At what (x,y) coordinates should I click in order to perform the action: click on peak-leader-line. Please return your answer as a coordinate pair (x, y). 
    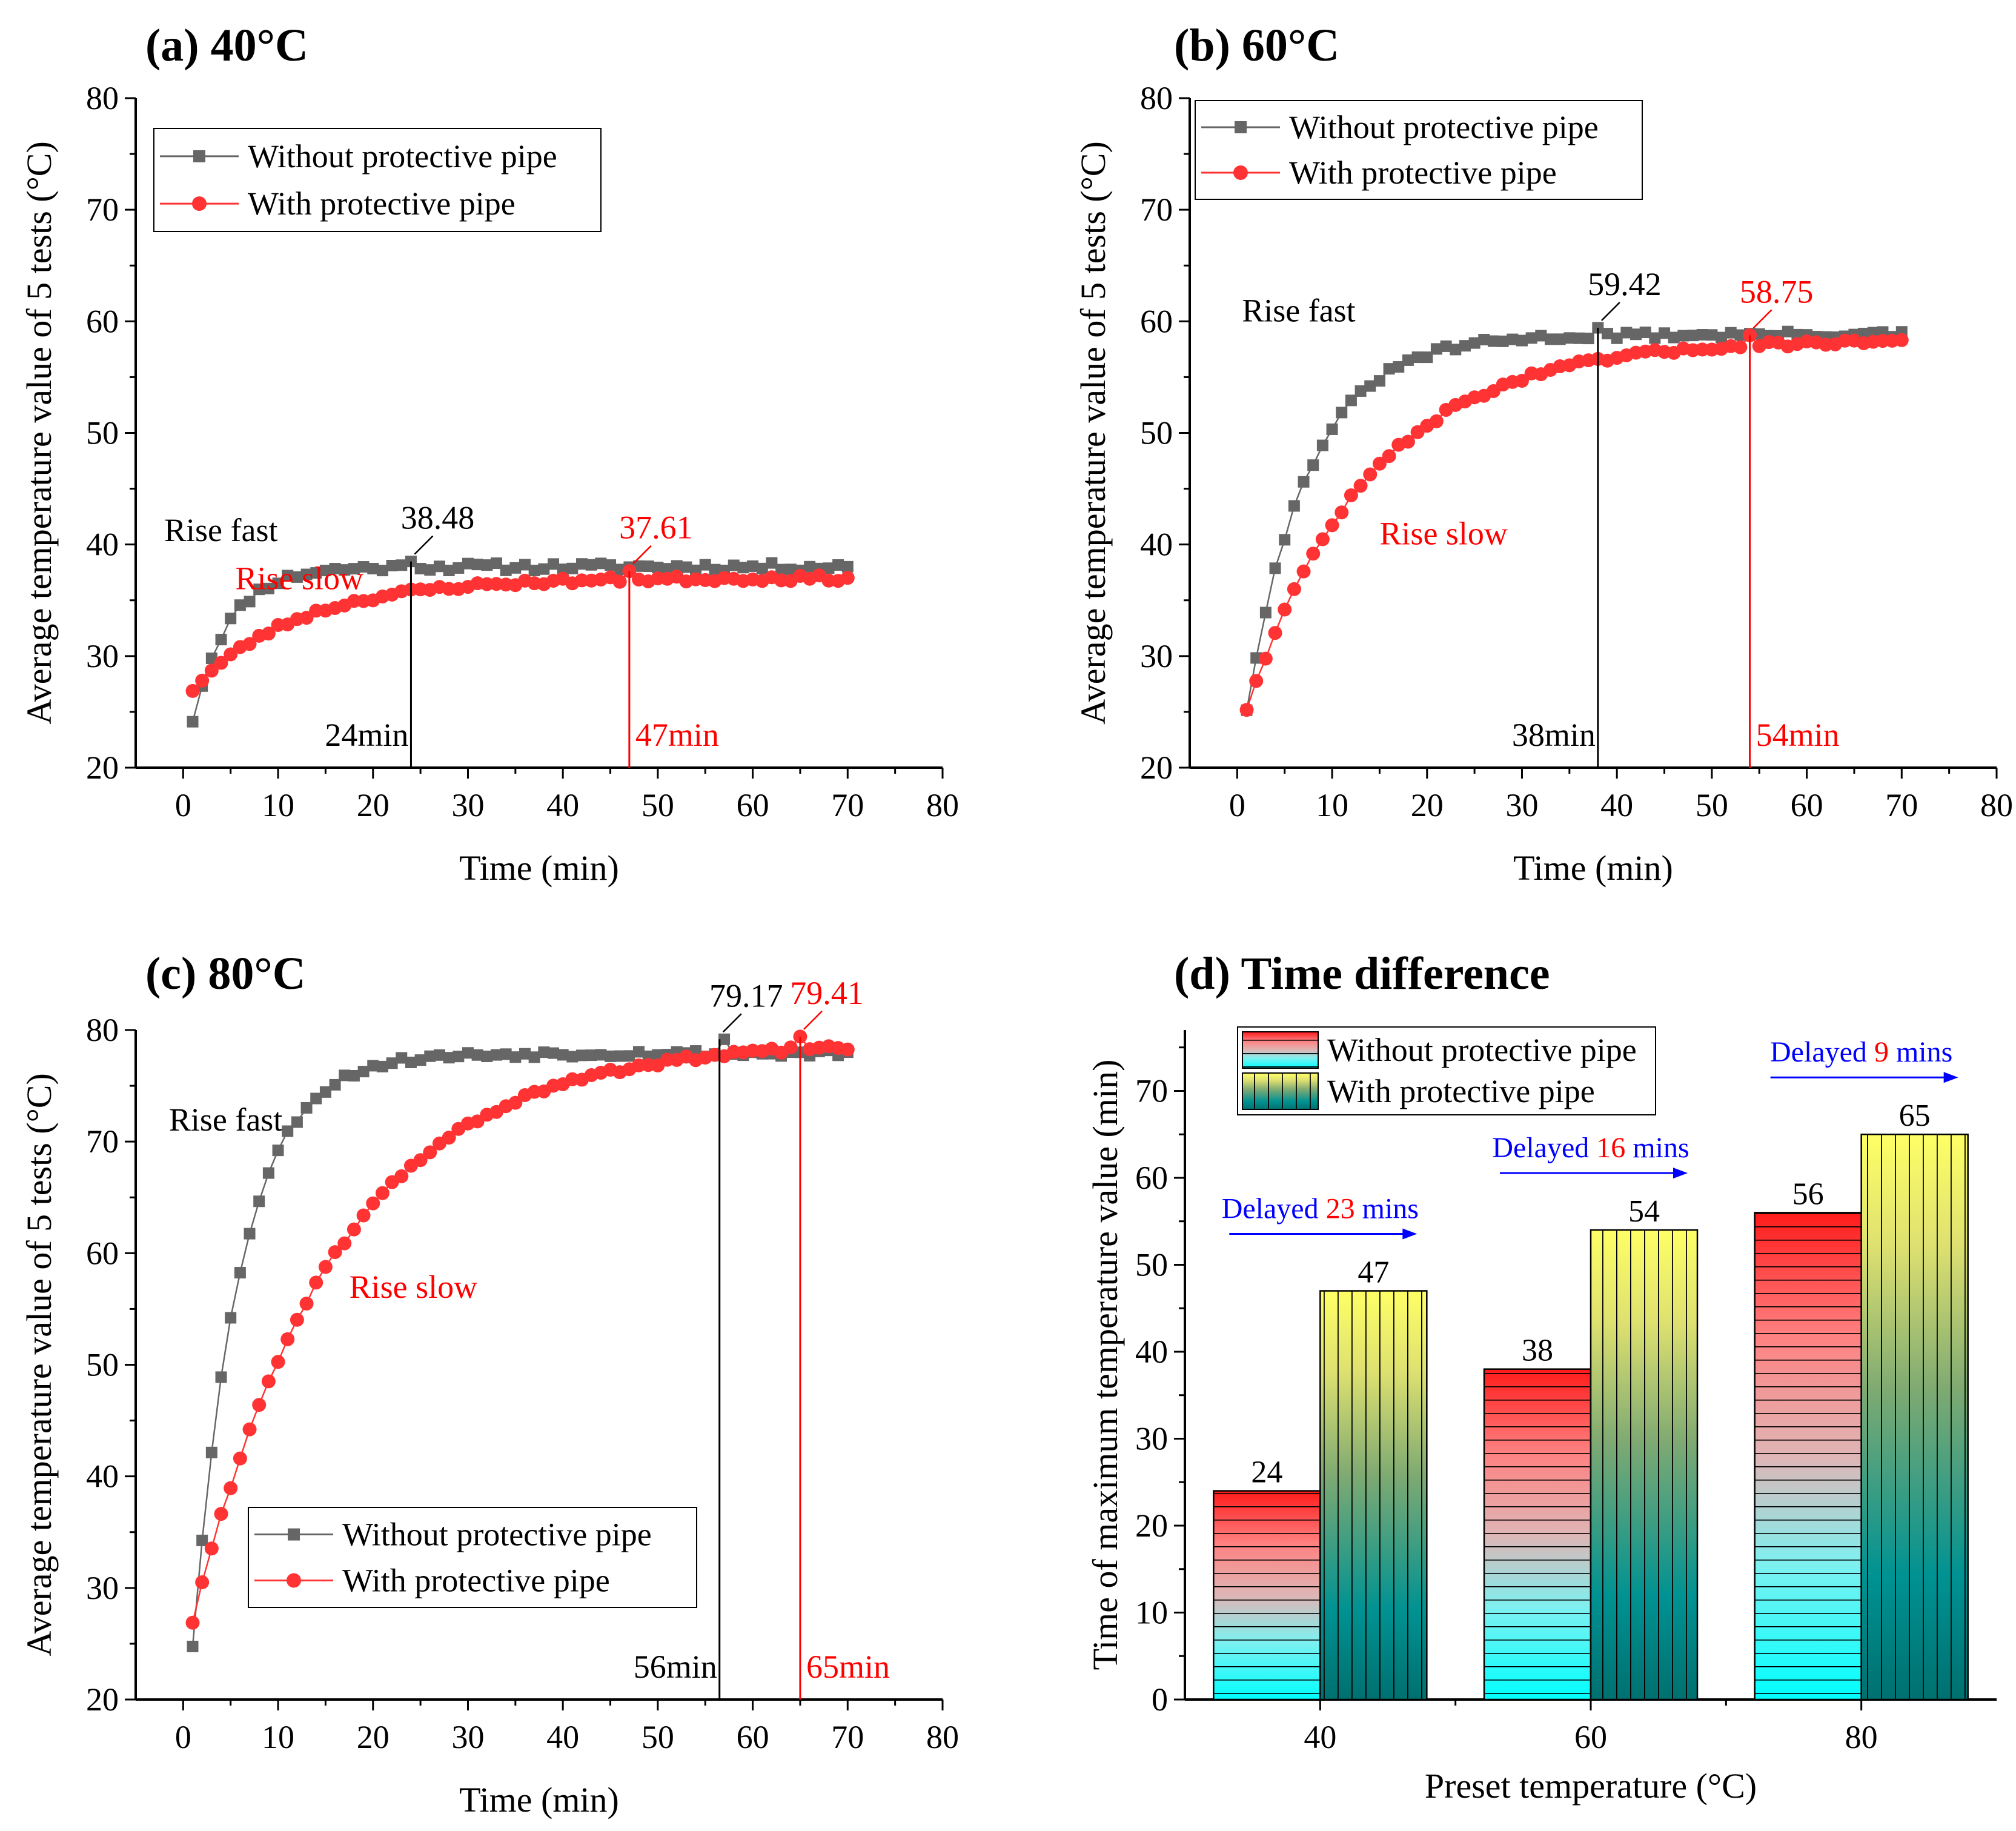
    Looking at the image, I should click on (732, 1023).